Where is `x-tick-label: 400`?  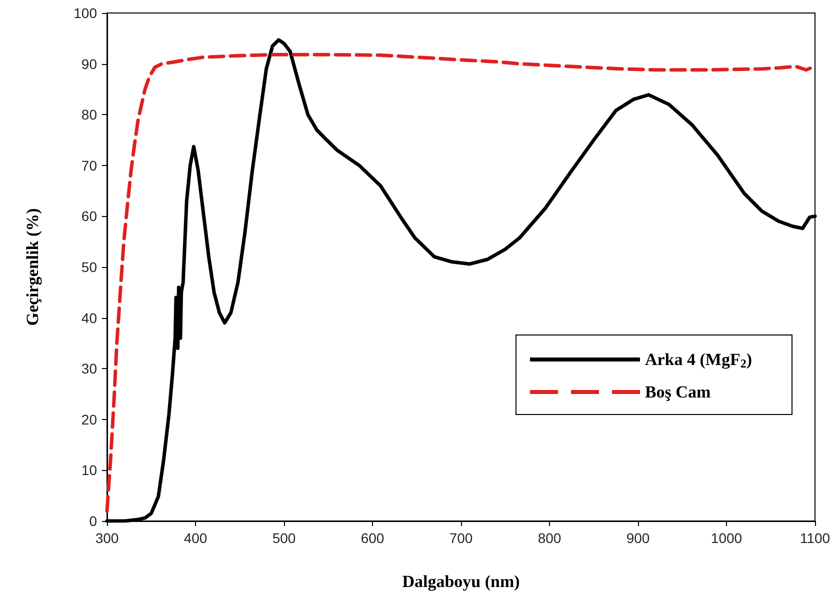
x-tick-label: 400 is located at coordinates (196, 538).